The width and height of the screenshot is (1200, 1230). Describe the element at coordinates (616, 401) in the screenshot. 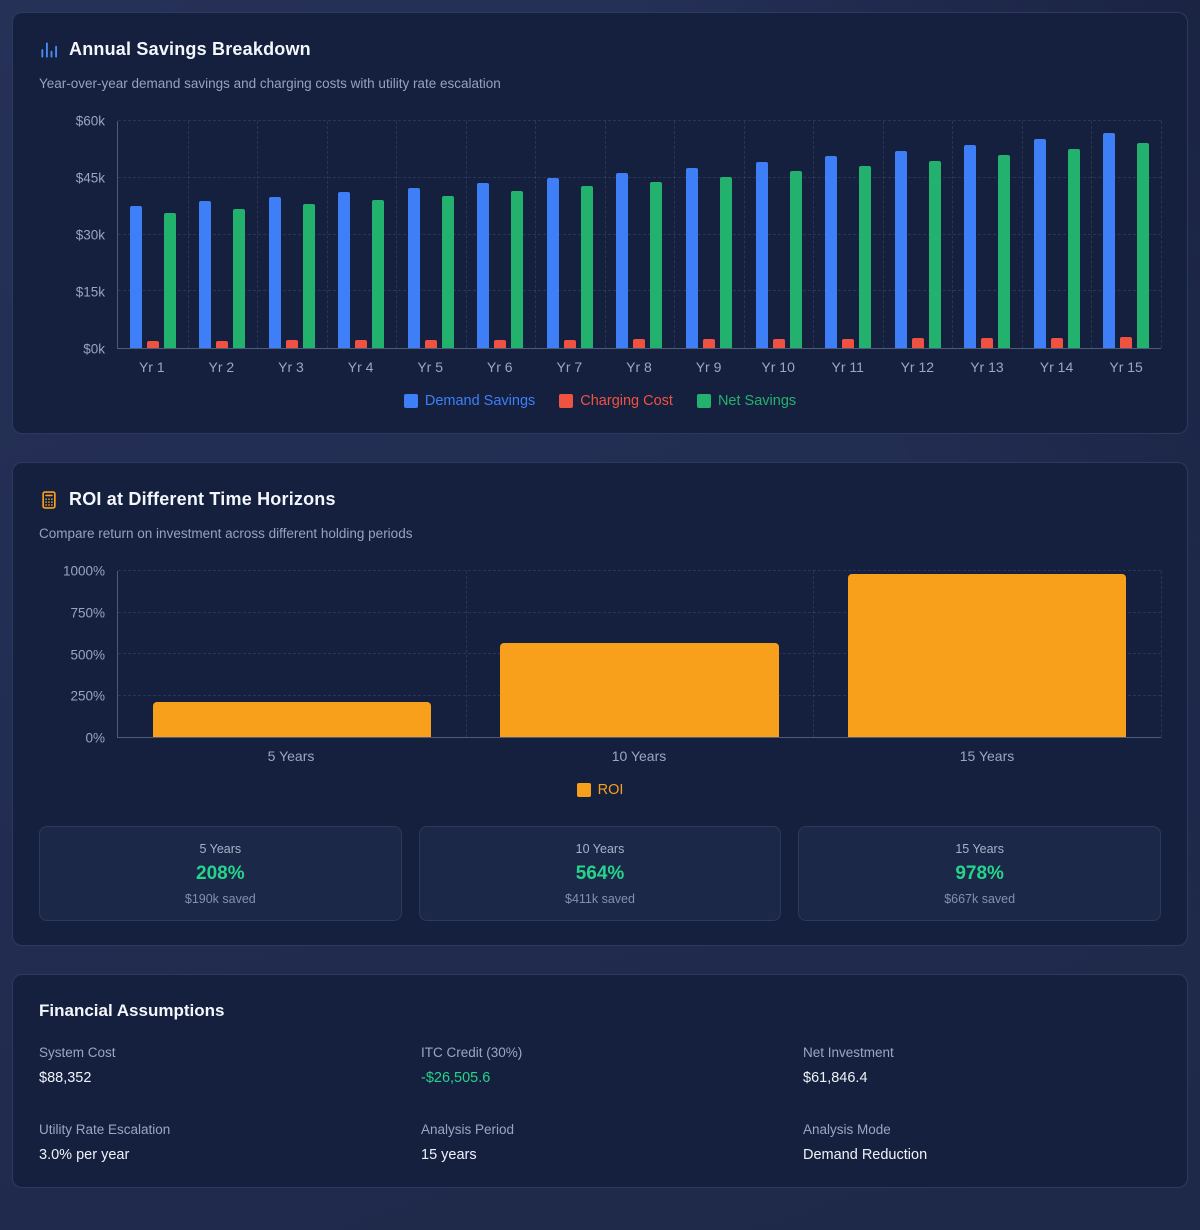

I see `legend-item-charging-cost: Charging Cost` at that location.